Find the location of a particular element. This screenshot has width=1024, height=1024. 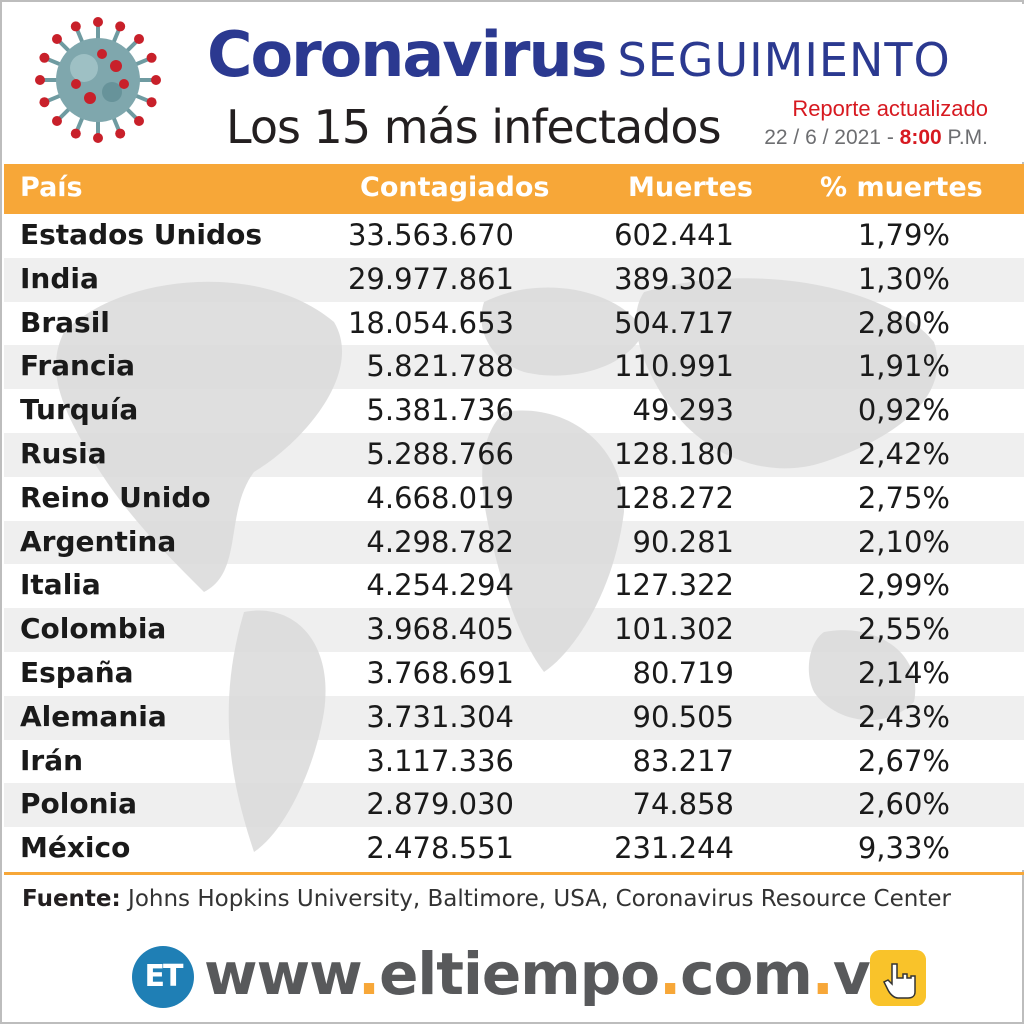

cell-contagiados: 5.288.766 is located at coordinates (440, 453).